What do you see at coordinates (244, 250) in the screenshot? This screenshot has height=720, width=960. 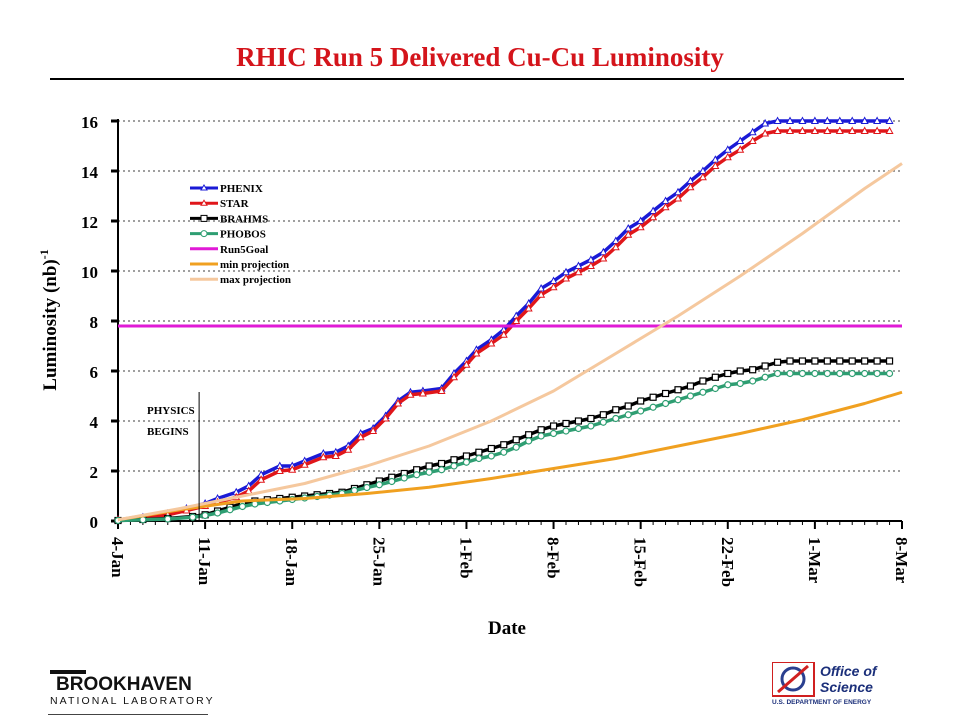 I see `legend-label: Run5Goal` at bounding box center [244, 250].